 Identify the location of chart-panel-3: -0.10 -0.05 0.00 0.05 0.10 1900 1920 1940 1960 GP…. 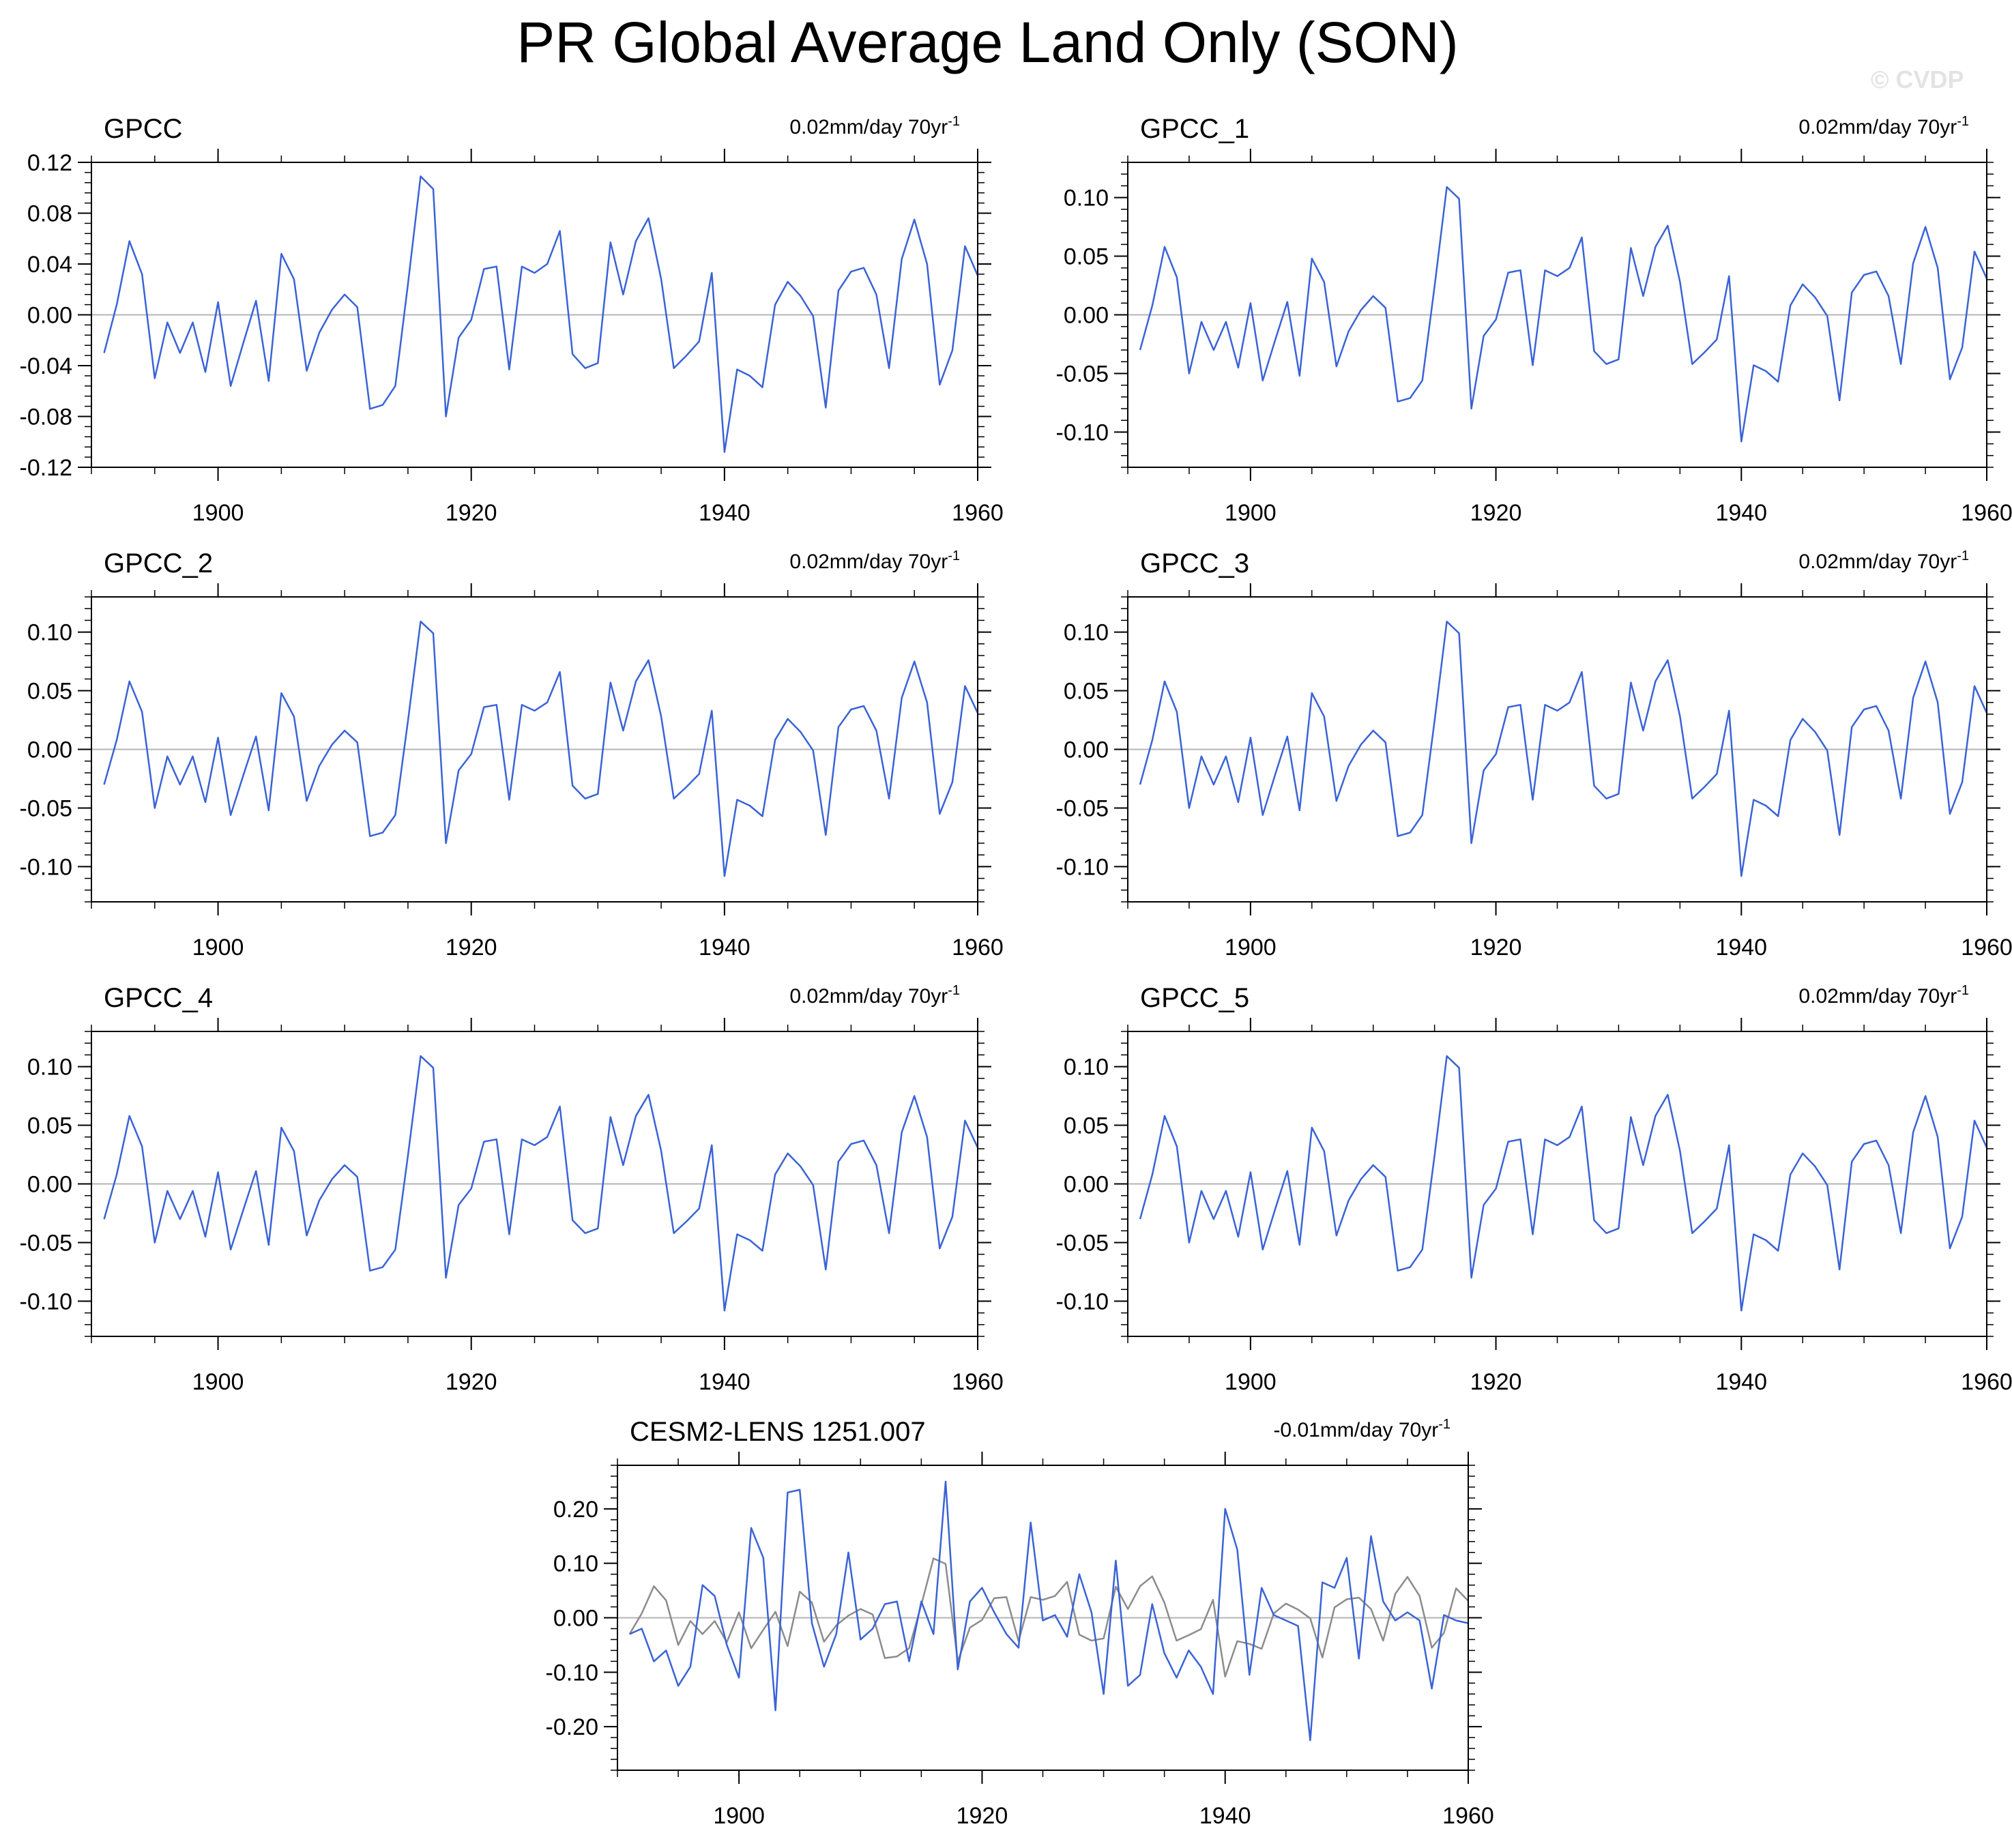
(512, 754).